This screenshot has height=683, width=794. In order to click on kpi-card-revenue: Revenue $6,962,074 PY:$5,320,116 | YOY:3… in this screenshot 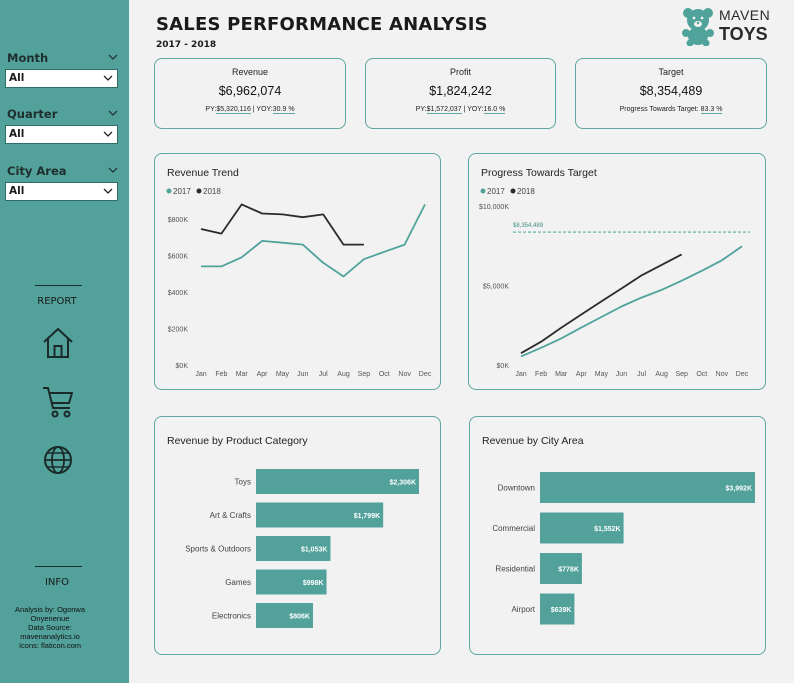, I will do `click(250, 93)`.